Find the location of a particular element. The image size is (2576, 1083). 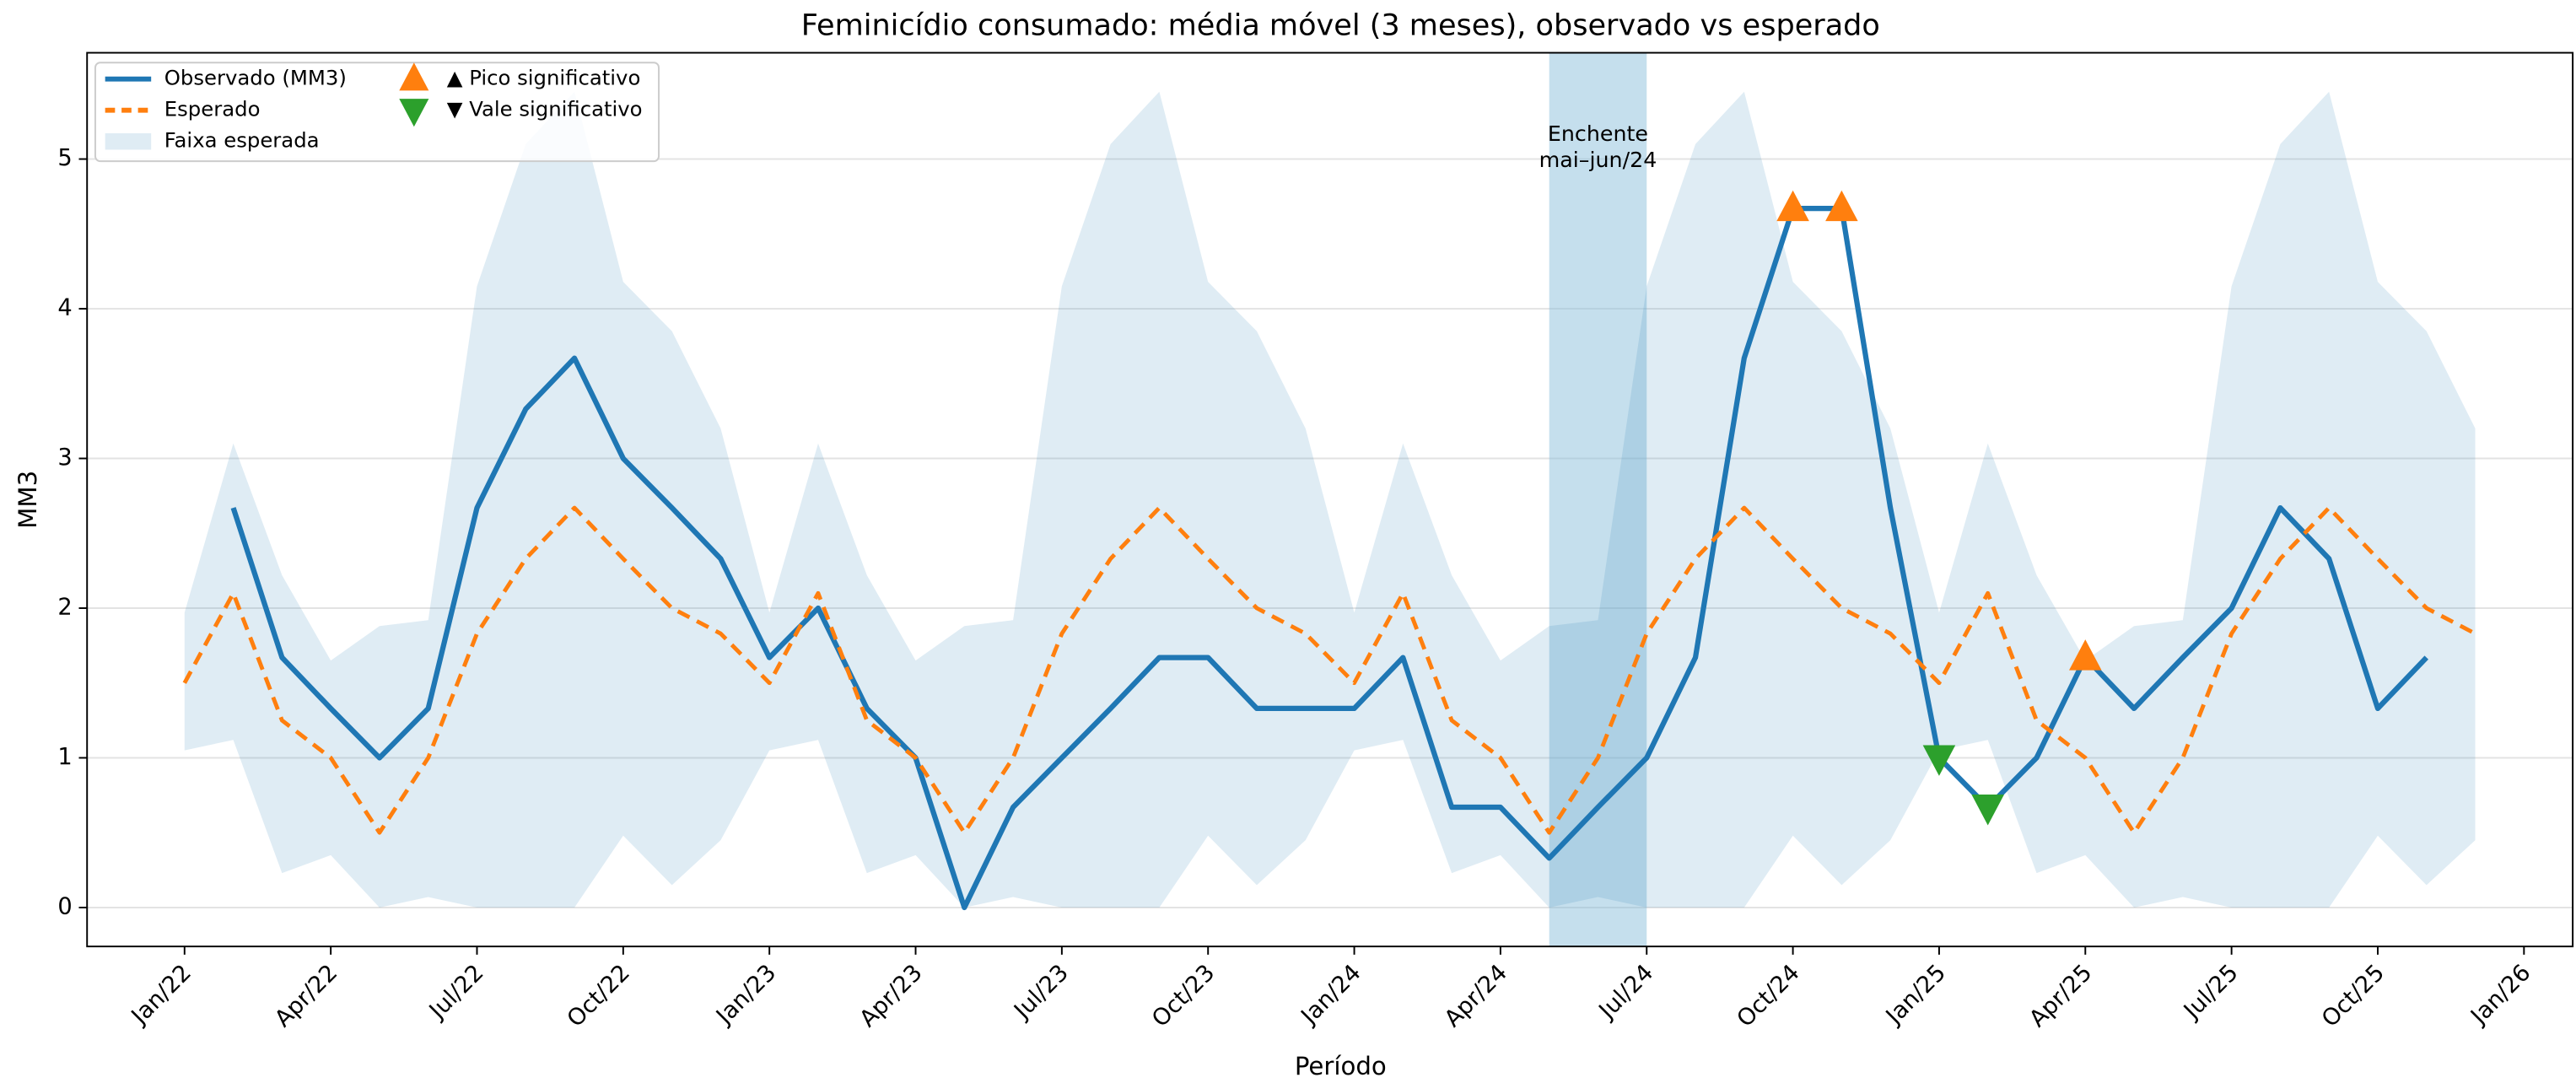

y-tick-label: 0 is located at coordinates (64, 906).